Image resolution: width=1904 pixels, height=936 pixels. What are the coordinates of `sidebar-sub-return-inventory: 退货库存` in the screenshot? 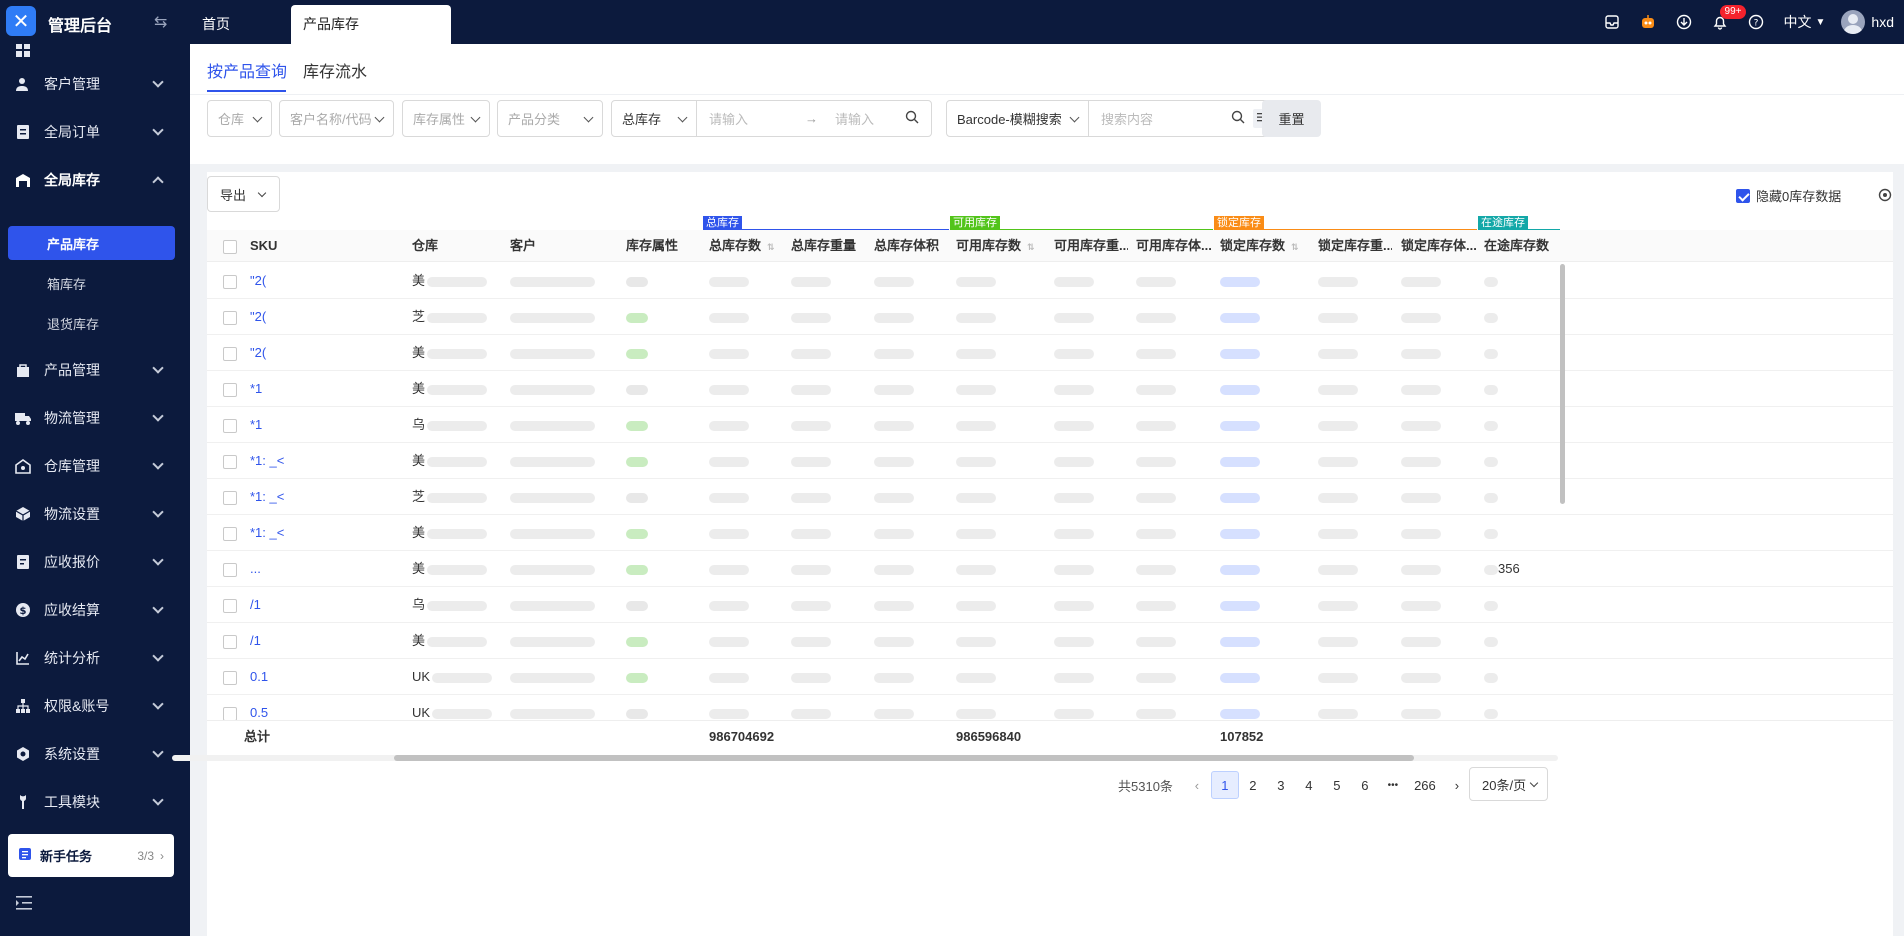 It's located at (73, 324).